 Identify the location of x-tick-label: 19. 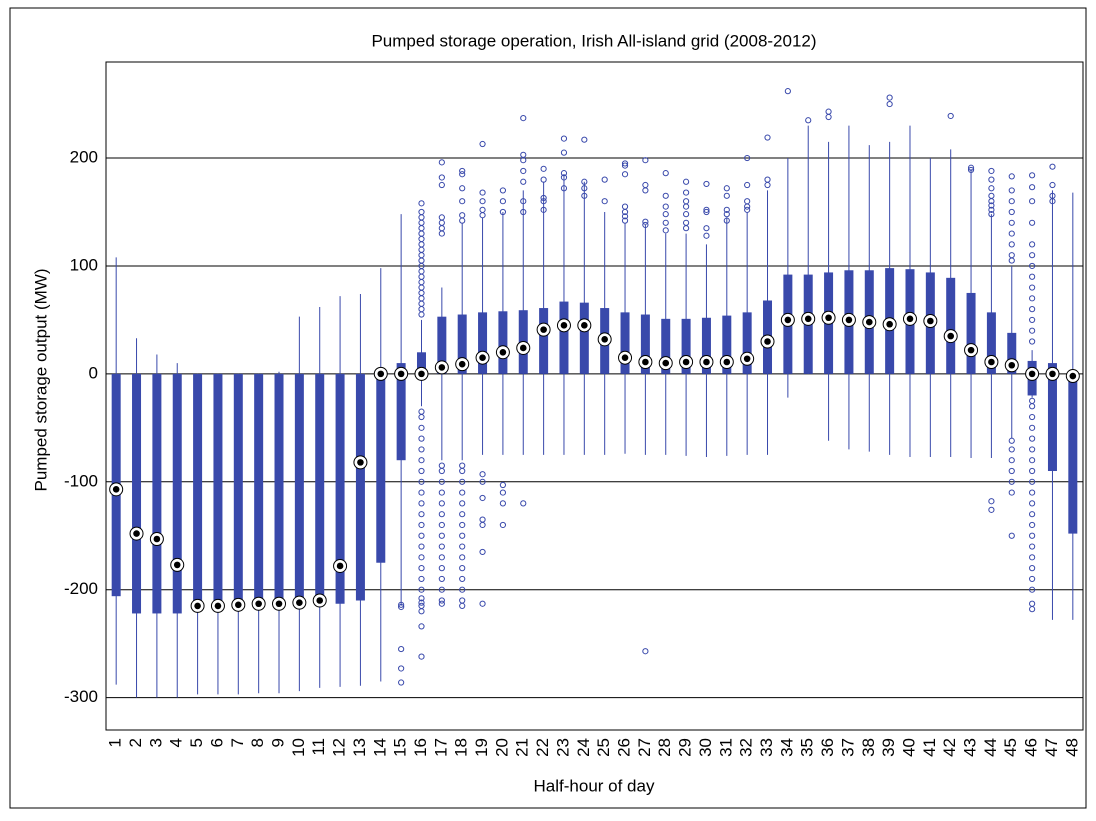
(481, 747).